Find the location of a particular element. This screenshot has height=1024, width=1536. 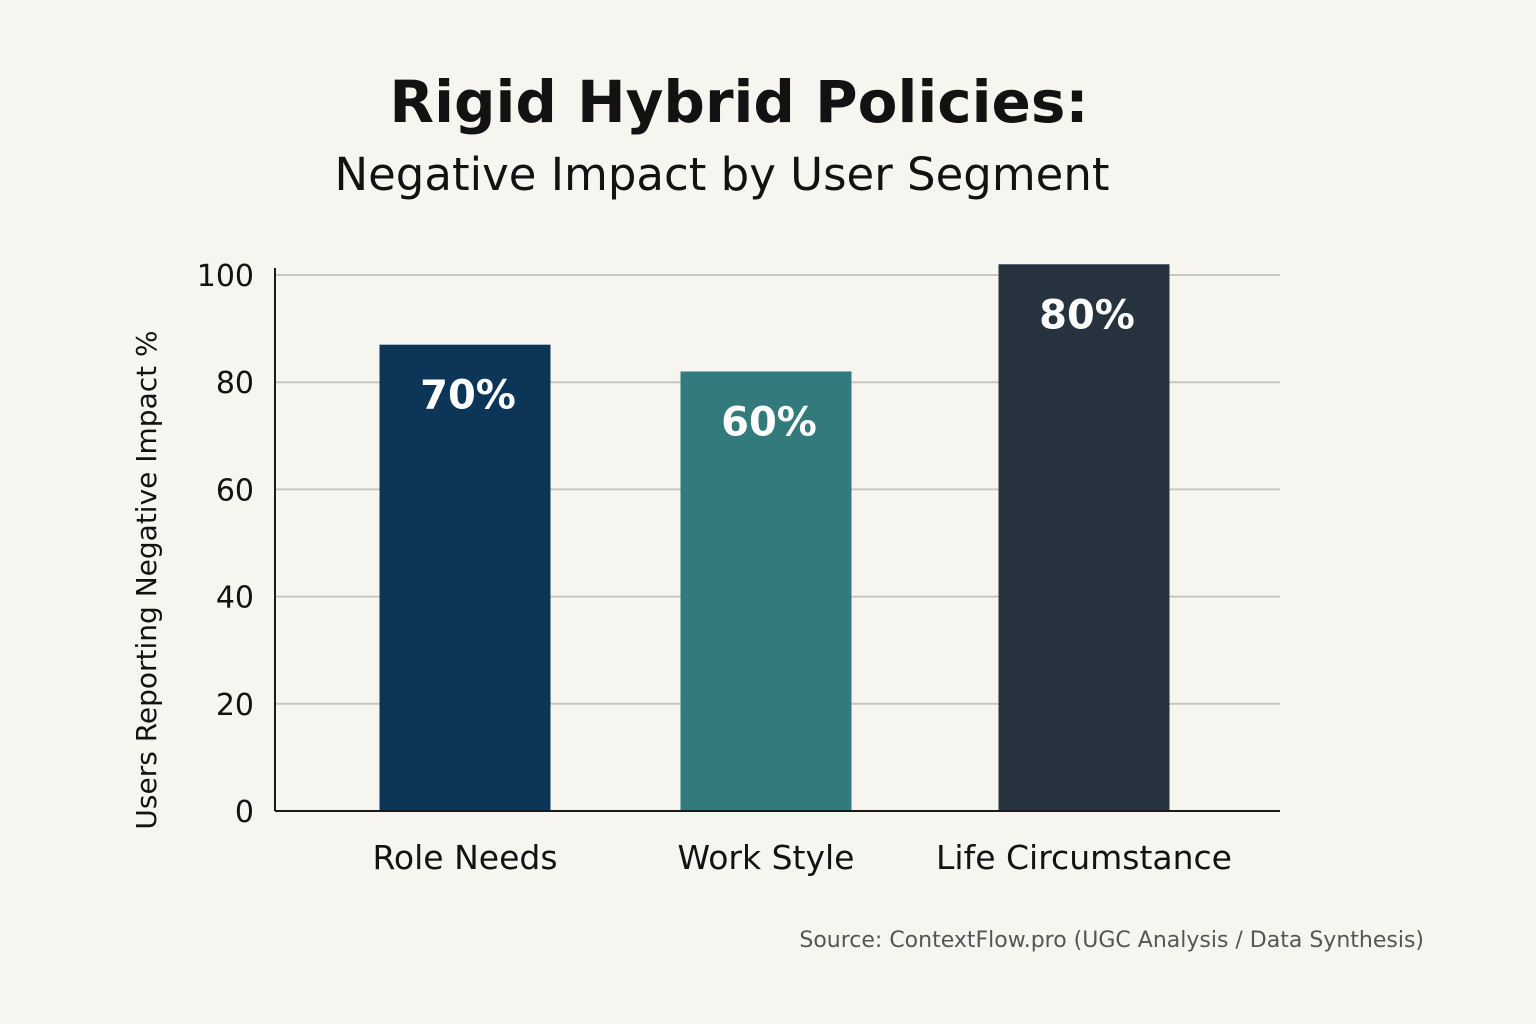

x-tick-label: Work Style is located at coordinates (766, 857).